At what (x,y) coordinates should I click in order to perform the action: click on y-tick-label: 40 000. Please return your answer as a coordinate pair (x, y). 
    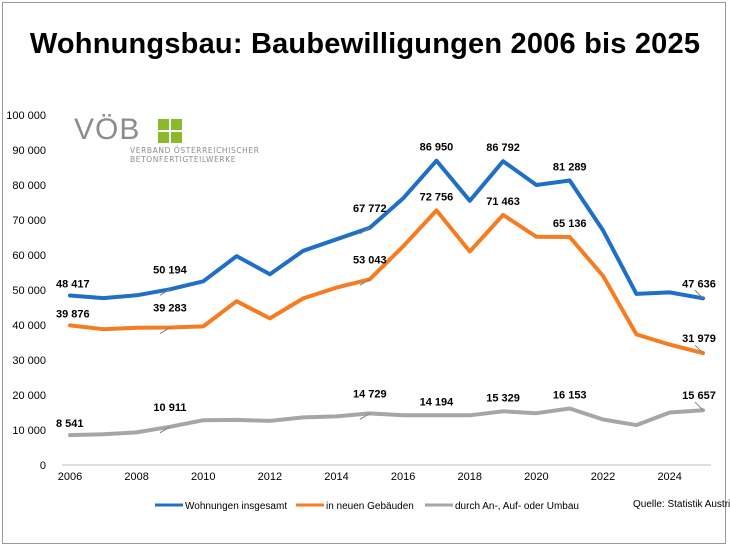
    Looking at the image, I should click on (29, 326).